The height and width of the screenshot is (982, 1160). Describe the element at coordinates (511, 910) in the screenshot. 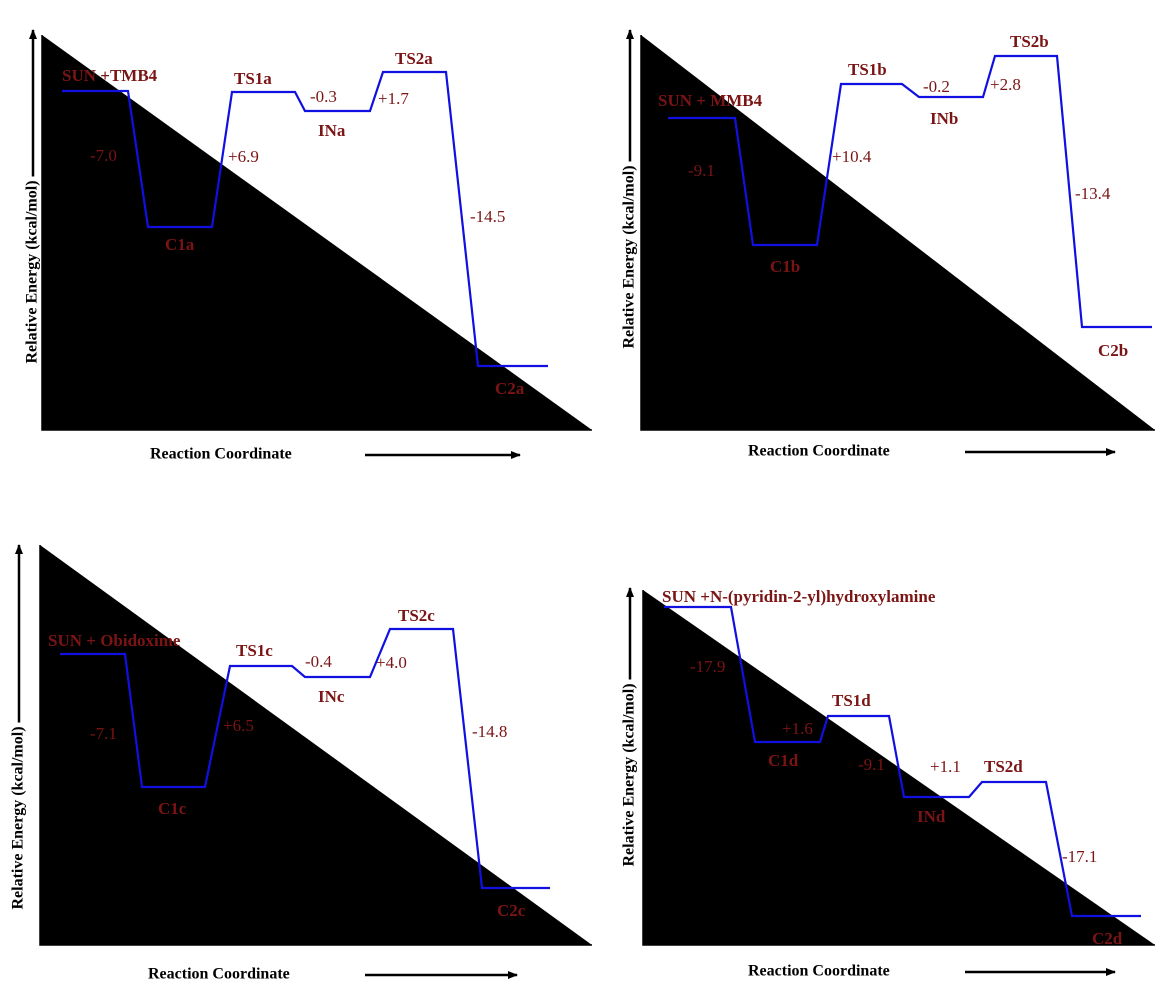

I see `state-label: C2c` at that location.